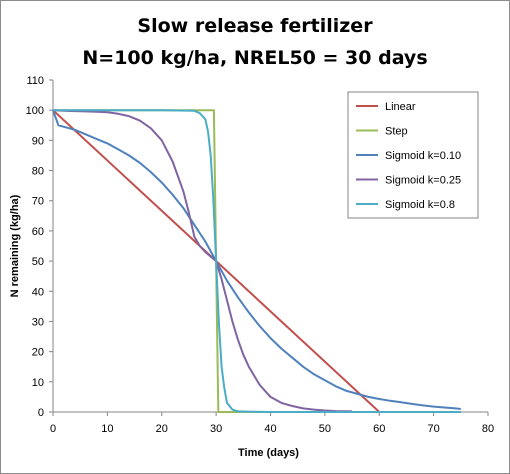 This screenshot has width=510, height=474. I want to click on legend-box, so click(413, 155).